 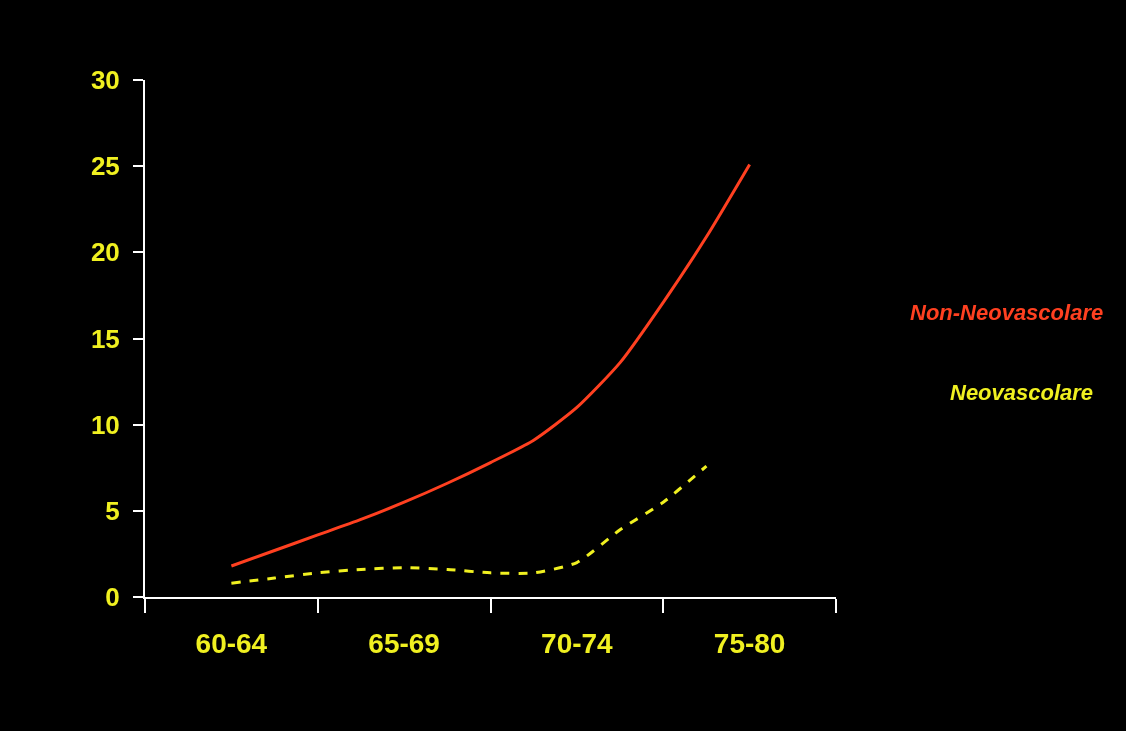 What do you see at coordinates (231, 643) in the screenshot?
I see `x-tick-label: 60-64` at bounding box center [231, 643].